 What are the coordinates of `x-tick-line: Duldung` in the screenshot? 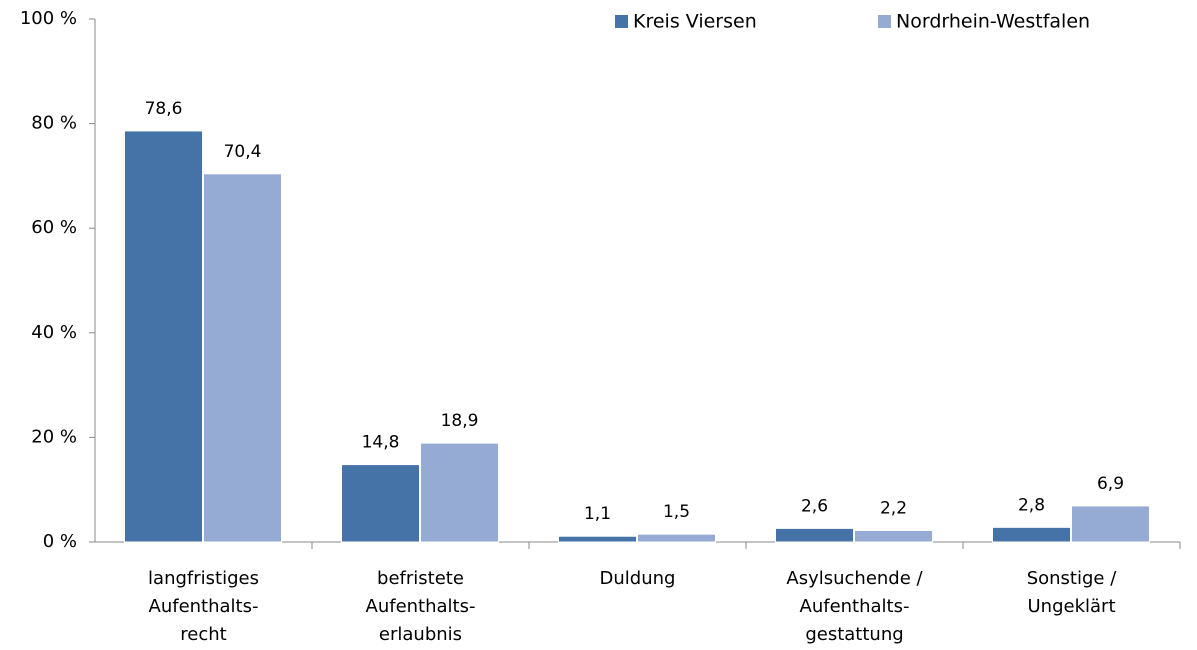 It's located at (638, 578).